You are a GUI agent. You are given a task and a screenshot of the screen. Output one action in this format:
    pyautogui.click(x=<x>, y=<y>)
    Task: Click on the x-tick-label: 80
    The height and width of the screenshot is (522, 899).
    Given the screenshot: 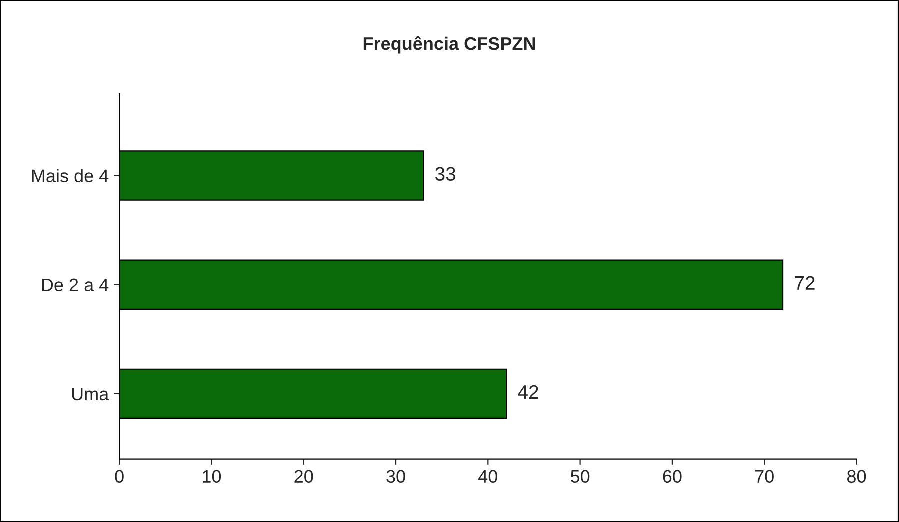 What is the action you would take?
    pyautogui.click(x=856, y=477)
    